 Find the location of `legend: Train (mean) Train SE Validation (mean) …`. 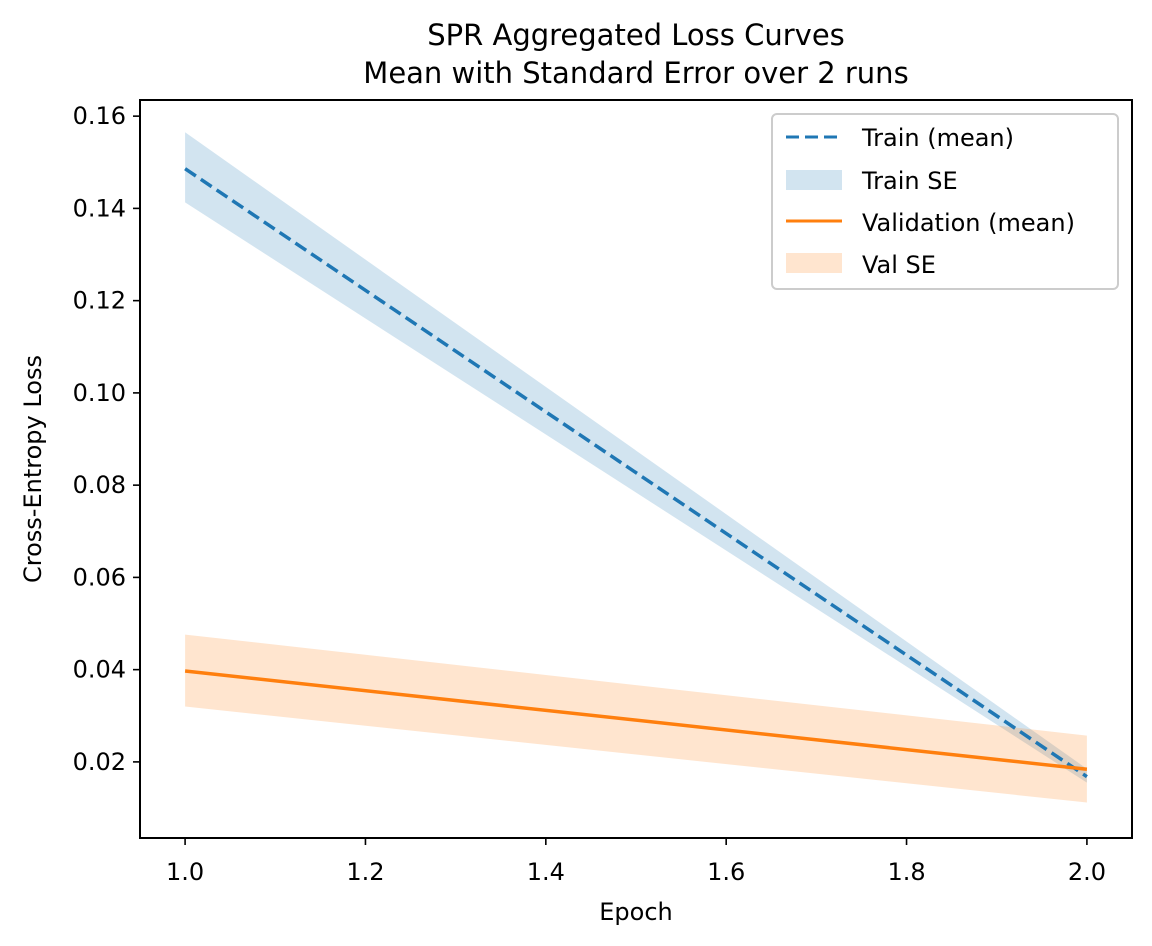

legend: Train (mean) Train SE Validation (mean) … is located at coordinates (945, 201).